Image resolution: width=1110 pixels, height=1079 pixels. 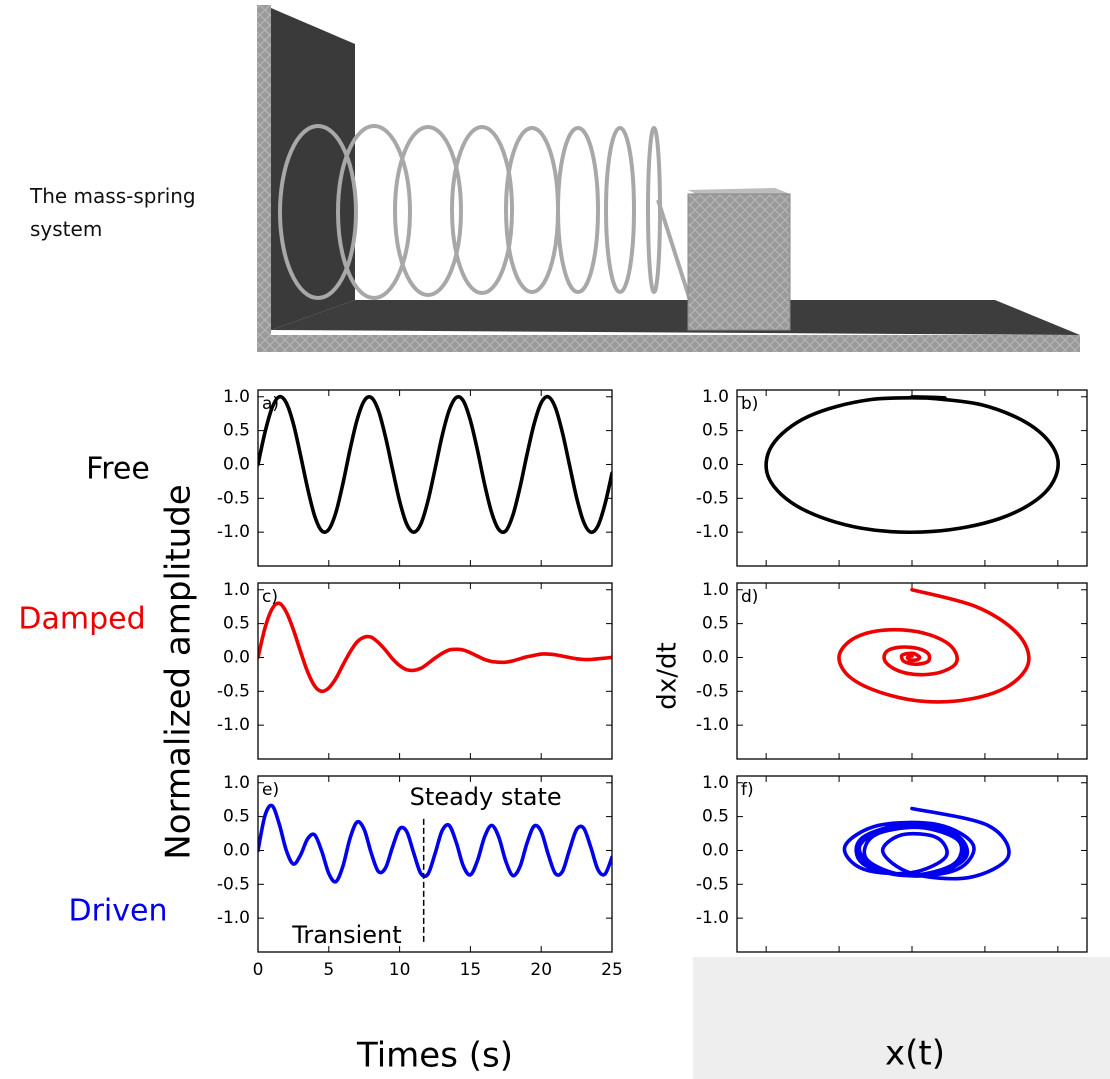 What do you see at coordinates (668, 675) in the screenshot?
I see `phase-y-label: dx/dt` at bounding box center [668, 675].